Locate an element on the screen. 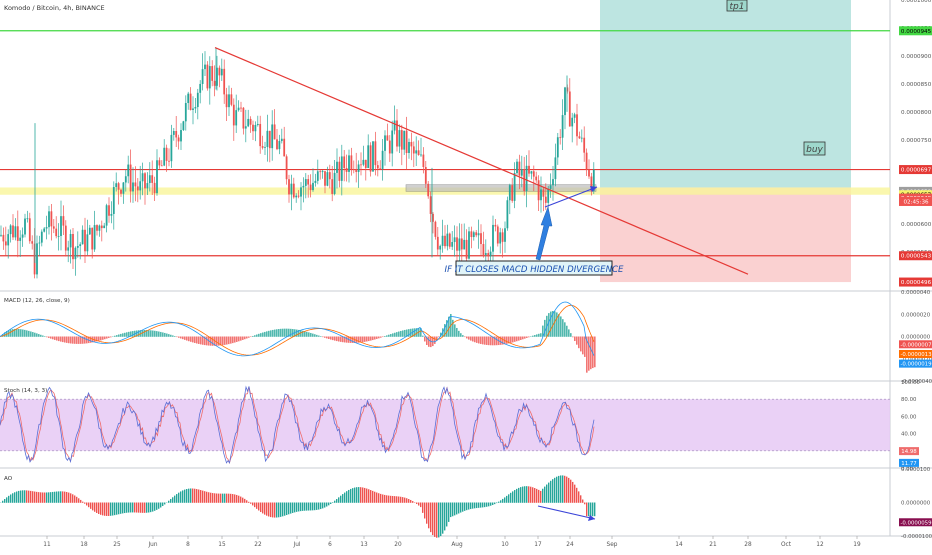 This screenshot has height=555, width=932. price-tick-label: 0.0000900 is located at coordinates (916, 57).